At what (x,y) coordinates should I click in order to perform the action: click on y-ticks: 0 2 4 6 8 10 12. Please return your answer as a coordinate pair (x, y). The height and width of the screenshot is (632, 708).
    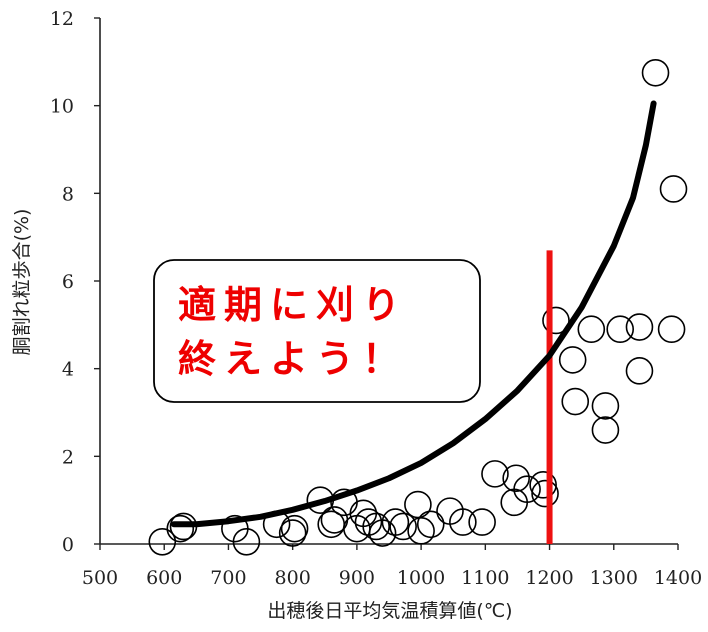
    Looking at the image, I should click on (75, 282).